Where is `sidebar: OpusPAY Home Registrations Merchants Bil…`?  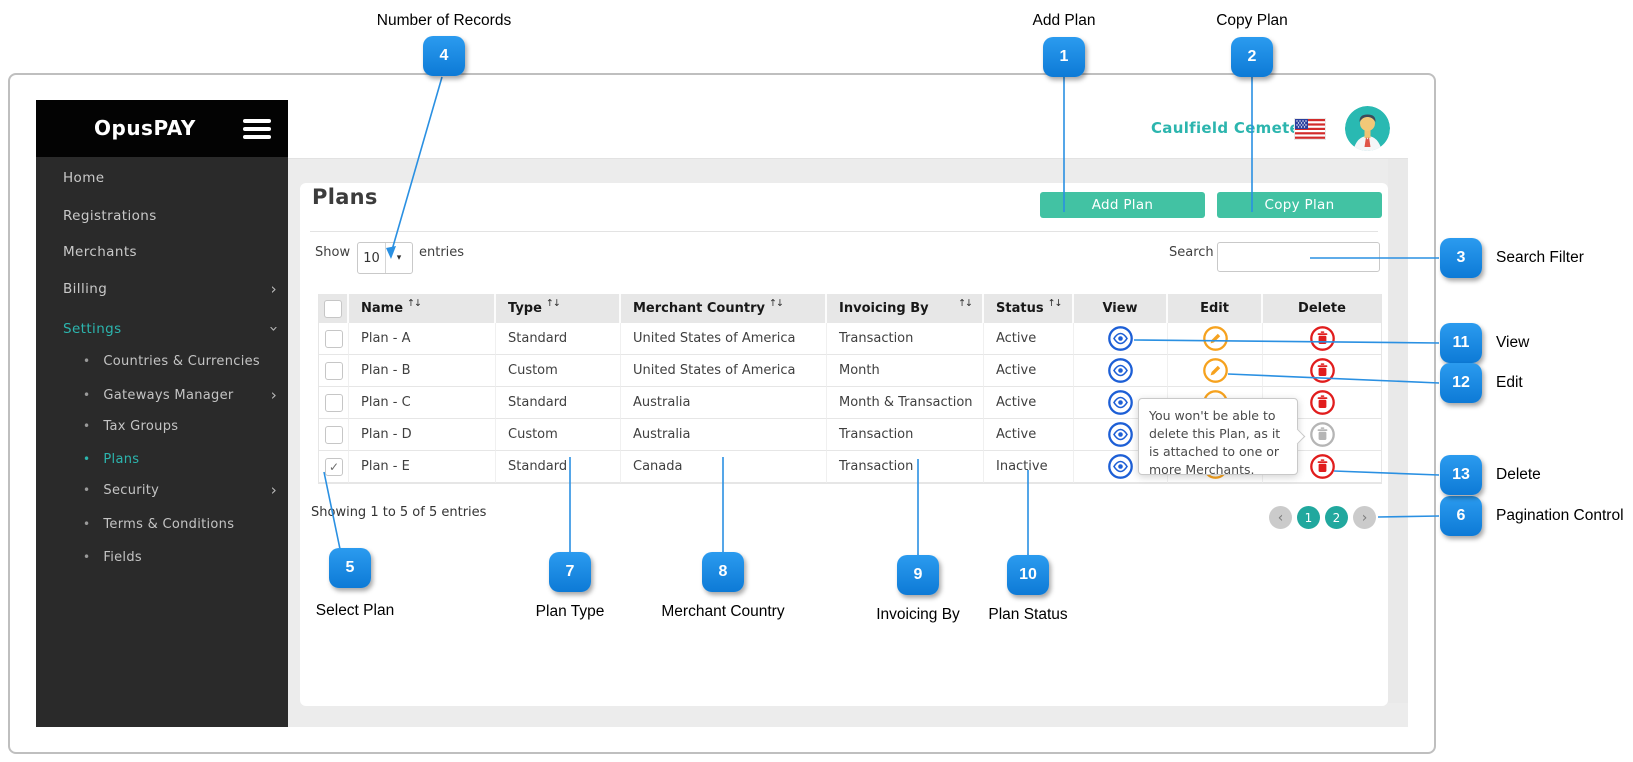 sidebar: OpusPAY Home Registrations Merchants Bil… is located at coordinates (162, 413).